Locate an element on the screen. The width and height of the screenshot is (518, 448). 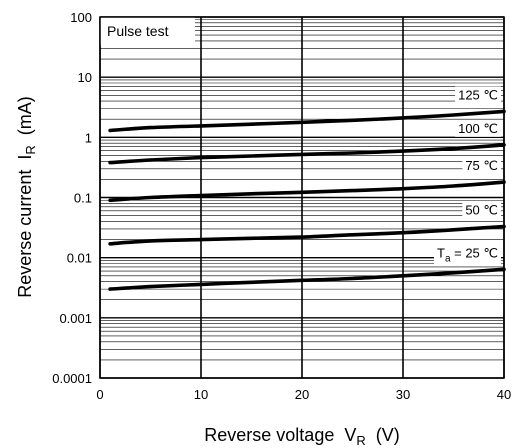
x-axis-title-unit: (V) is located at coordinates (383, 435).